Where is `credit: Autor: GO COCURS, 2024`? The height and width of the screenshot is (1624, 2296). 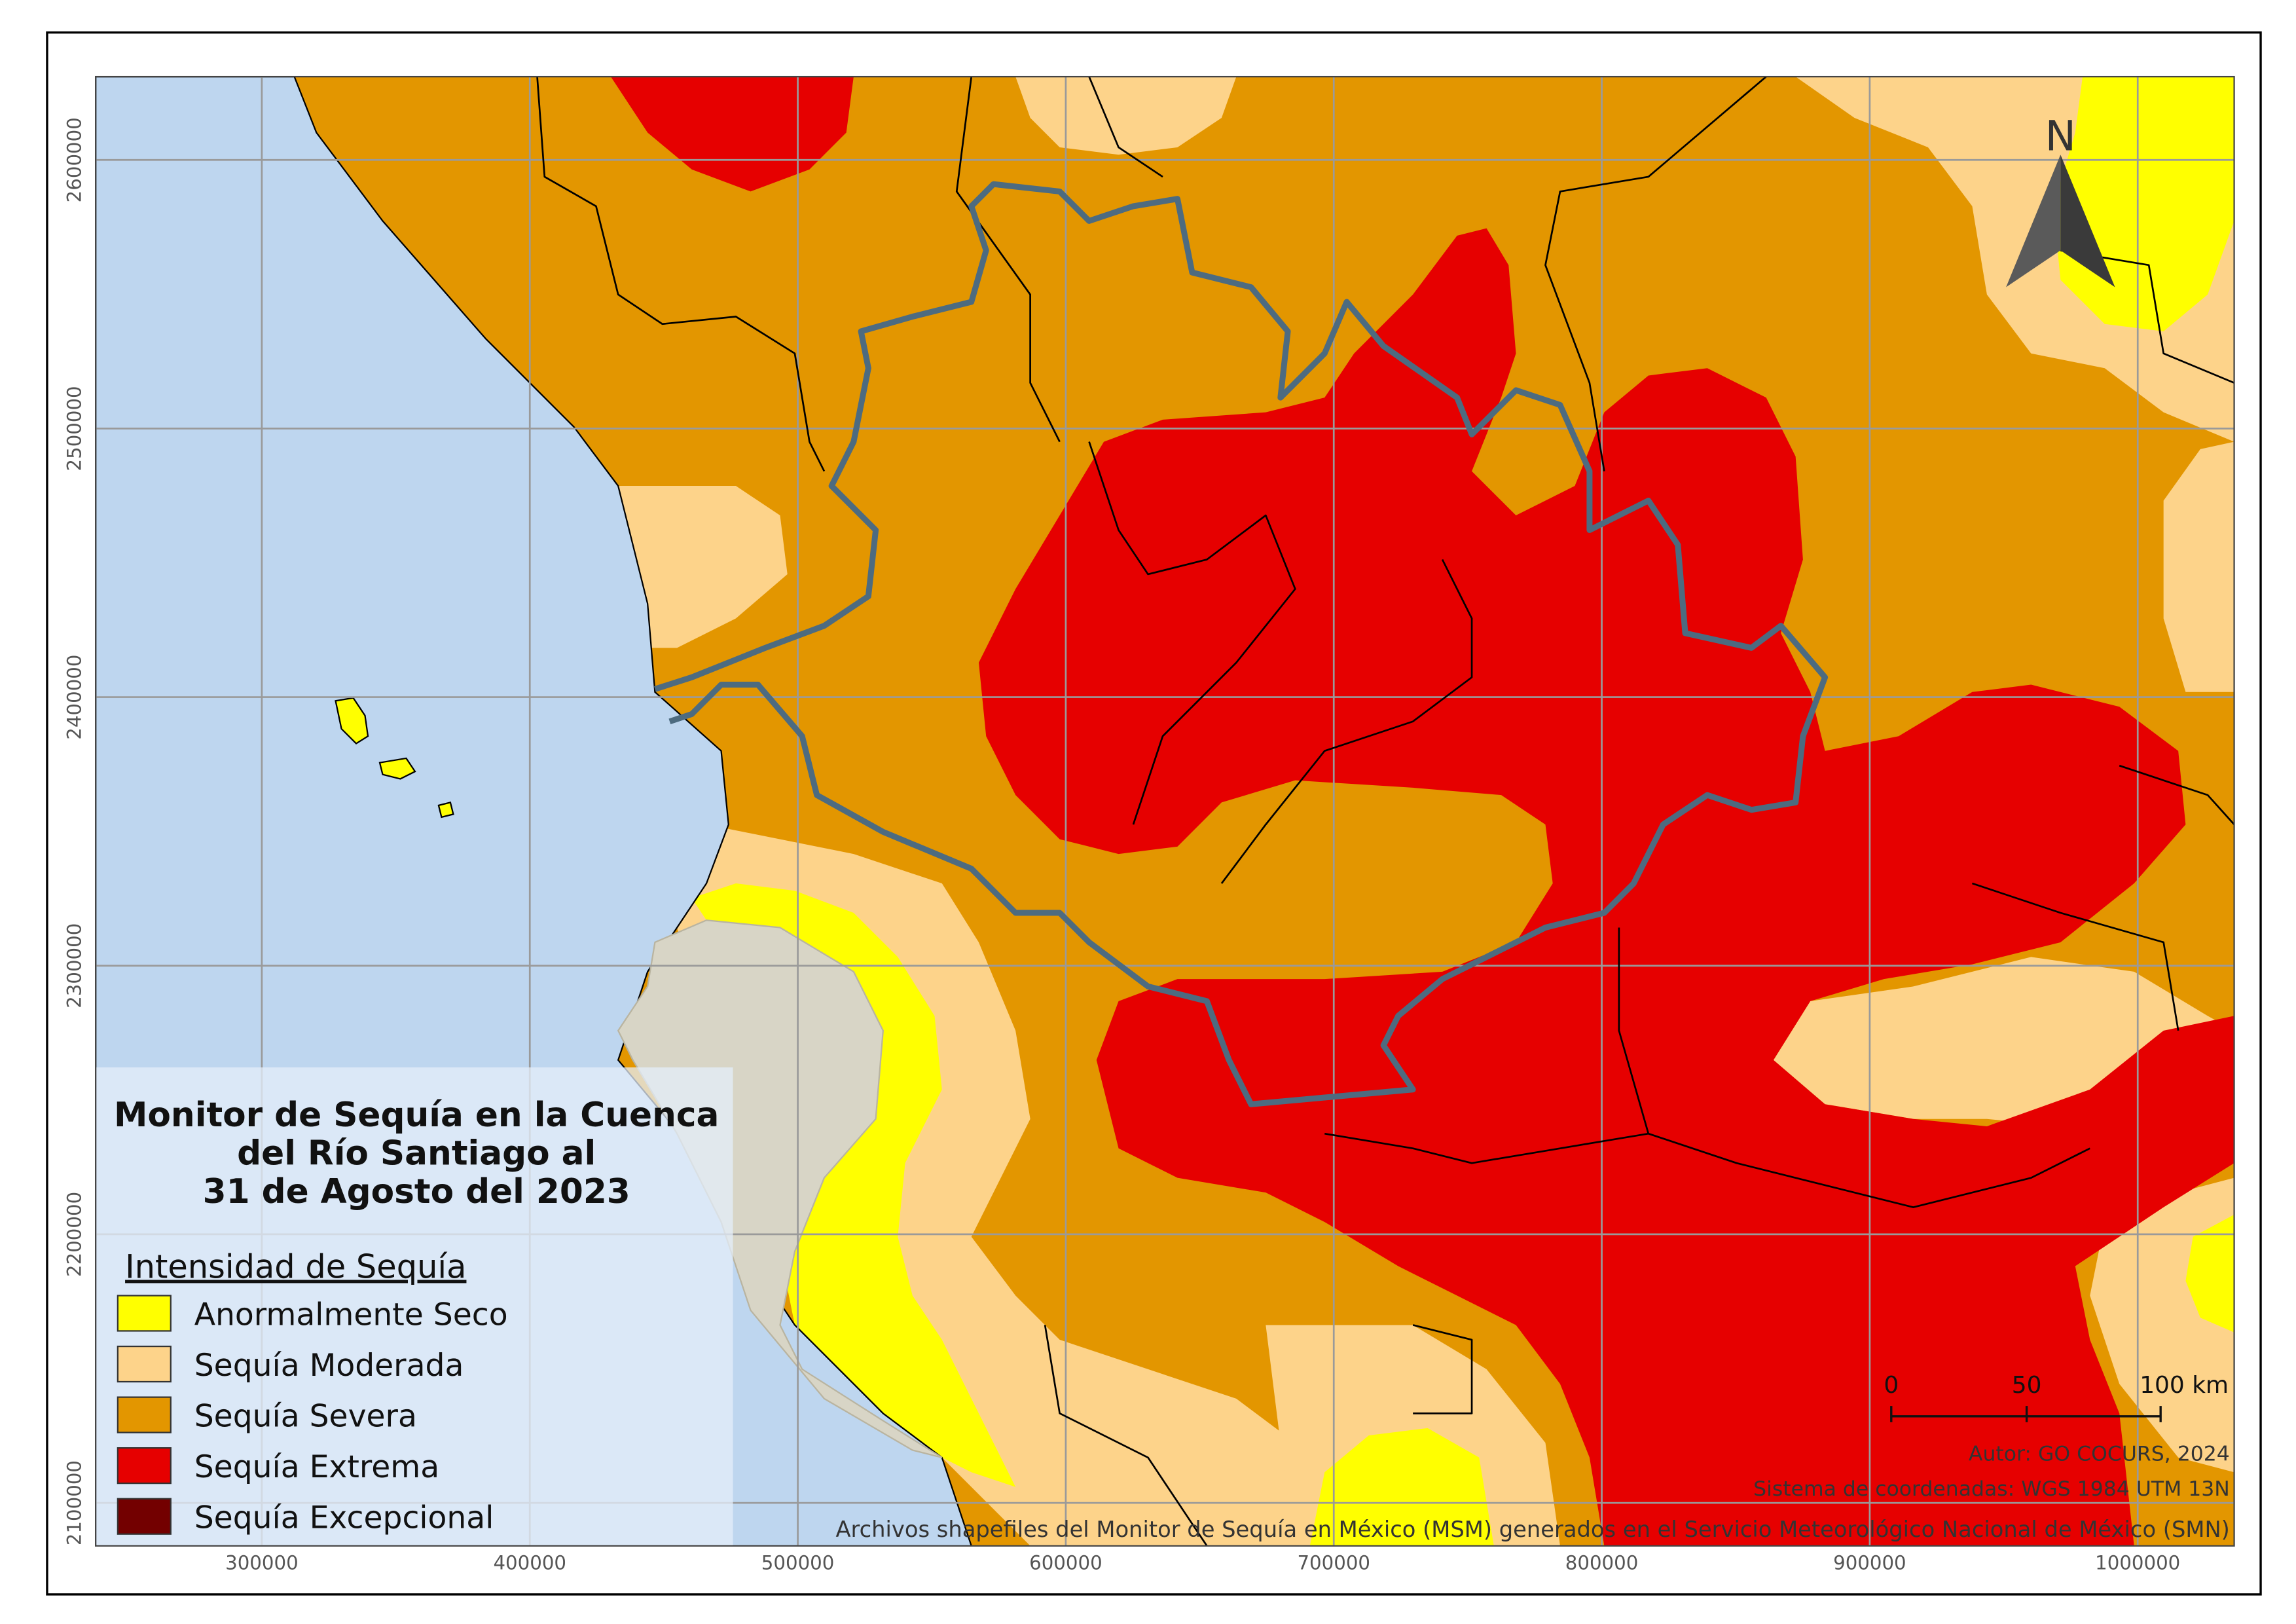
credit: Autor: GO COCURS, 2024 is located at coordinates (2099, 1454).